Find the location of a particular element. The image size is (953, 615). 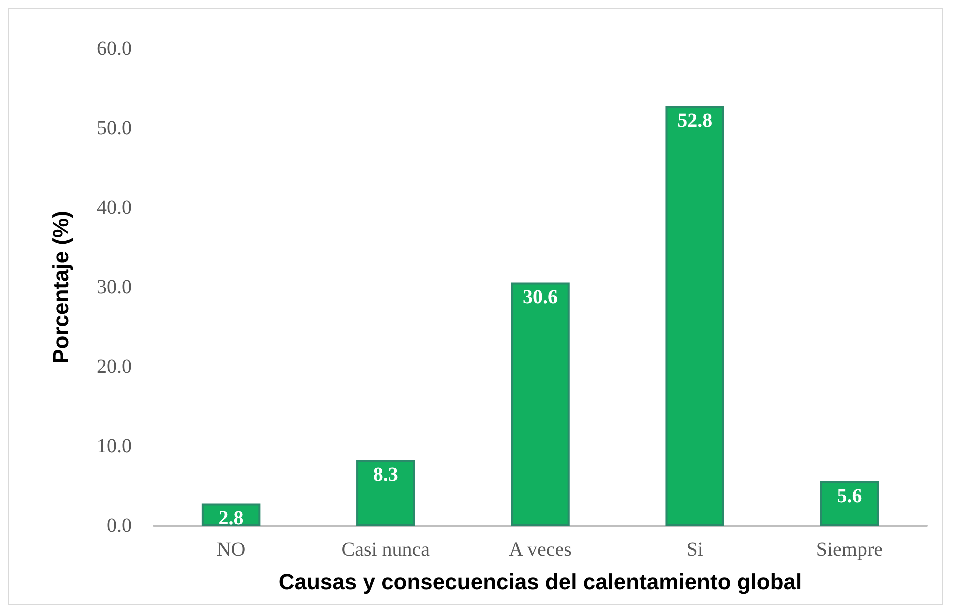

x-axis-title: Causas y consecuencias del calentamiento global is located at coordinates (540, 582).